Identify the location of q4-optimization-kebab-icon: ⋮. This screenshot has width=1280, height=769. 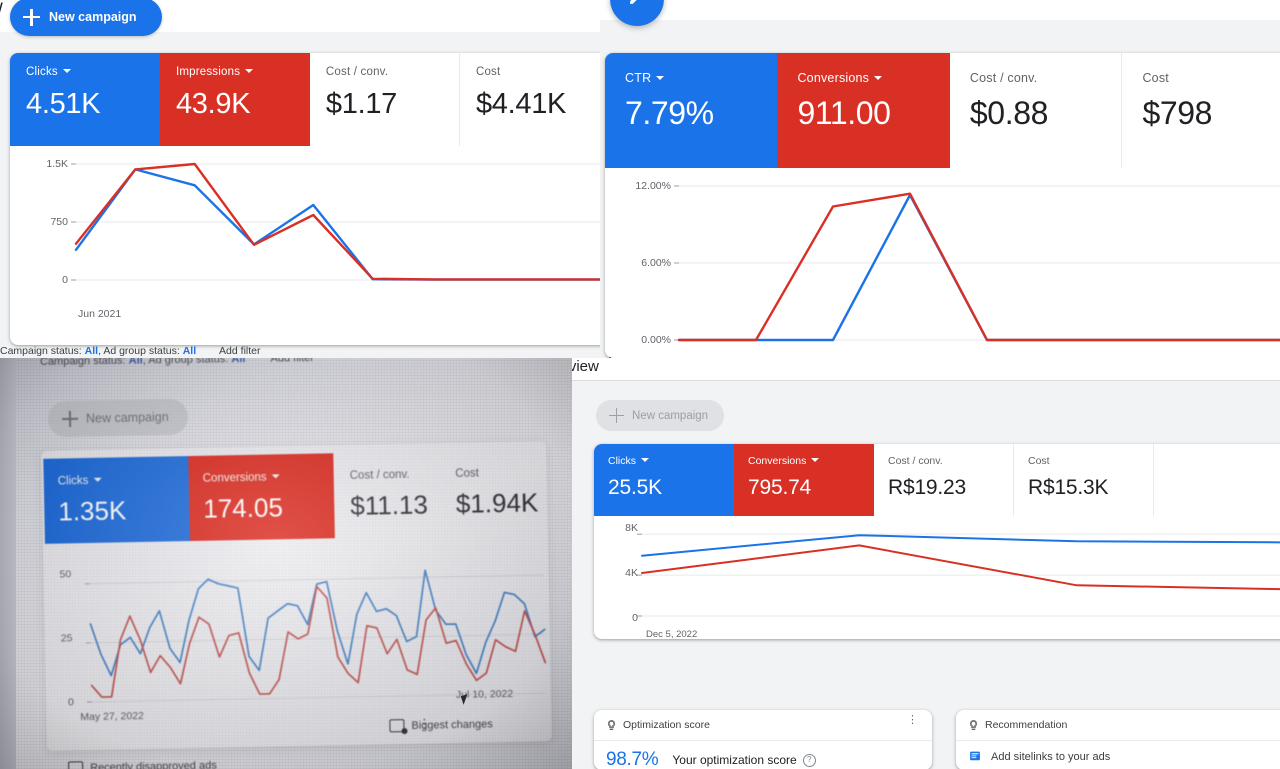
(912, 720).